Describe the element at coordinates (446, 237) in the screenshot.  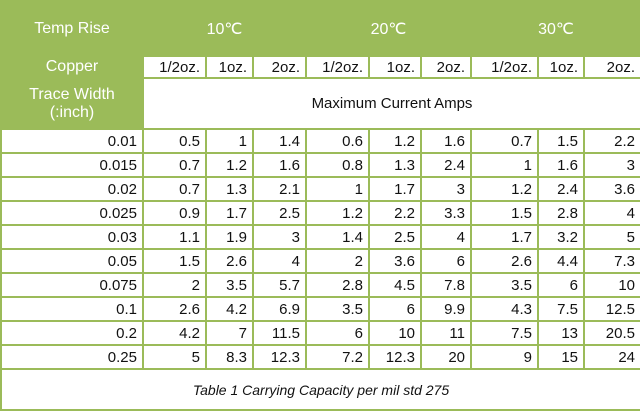
I see `current-cell: 4` at that location.